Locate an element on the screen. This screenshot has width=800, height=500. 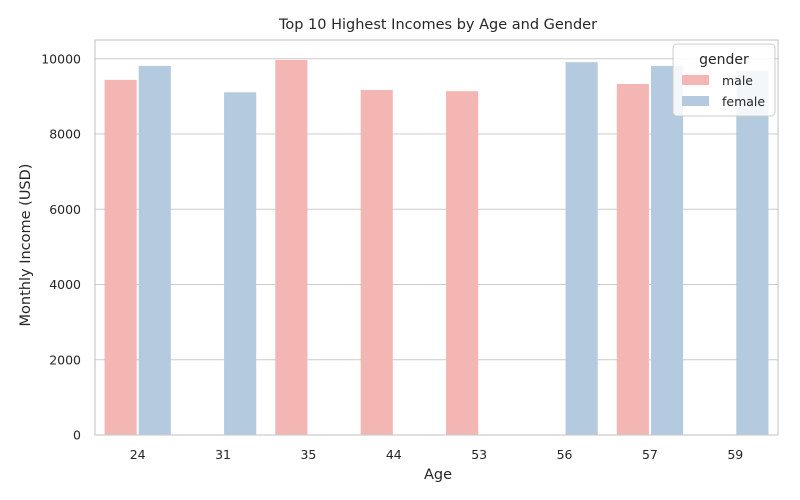
y-tick-label: 6000 is located at coordinates (65, 209).